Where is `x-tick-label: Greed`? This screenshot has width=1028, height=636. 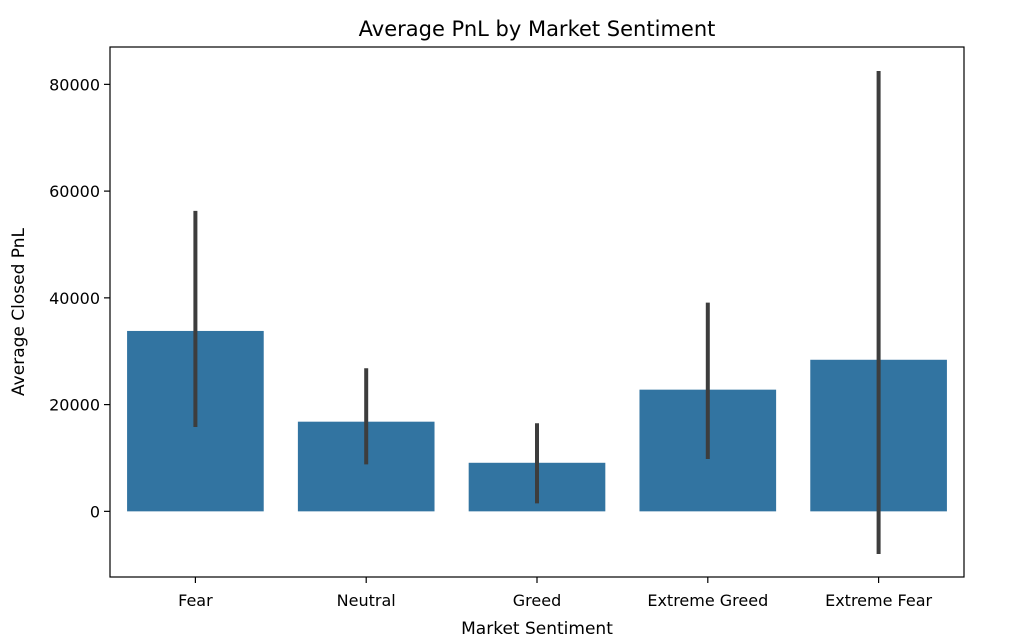 x-tick-label: Greed is located at coordinates (537, 600).